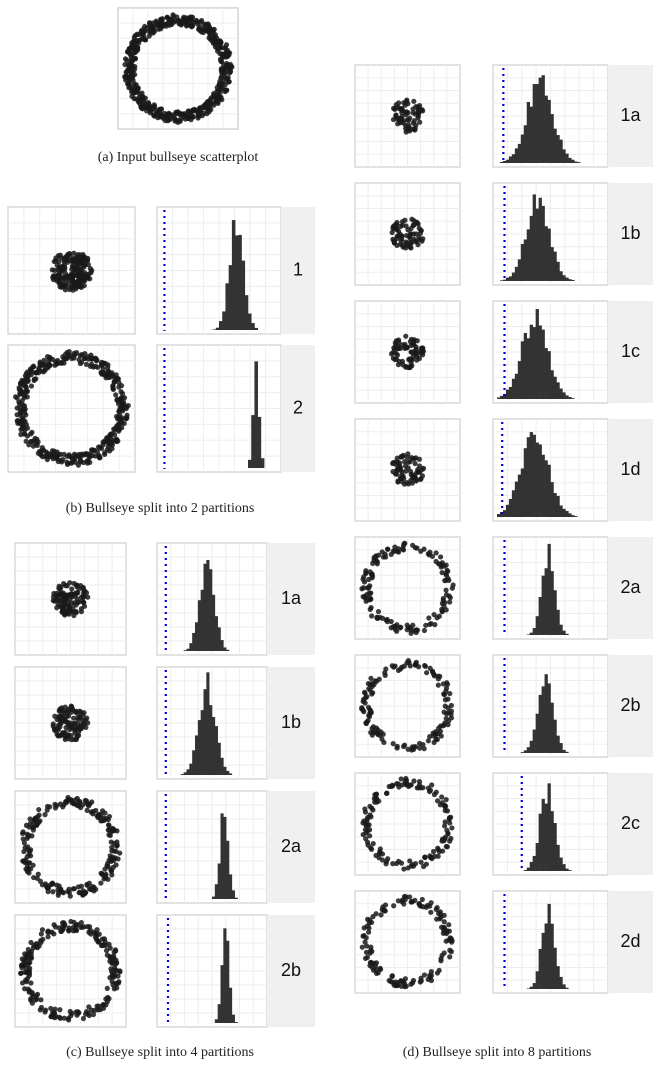  What do you see at coordinates (298, 269) in the screenshot?
I see `panel-label: 1` at bounding box center [298, 269].